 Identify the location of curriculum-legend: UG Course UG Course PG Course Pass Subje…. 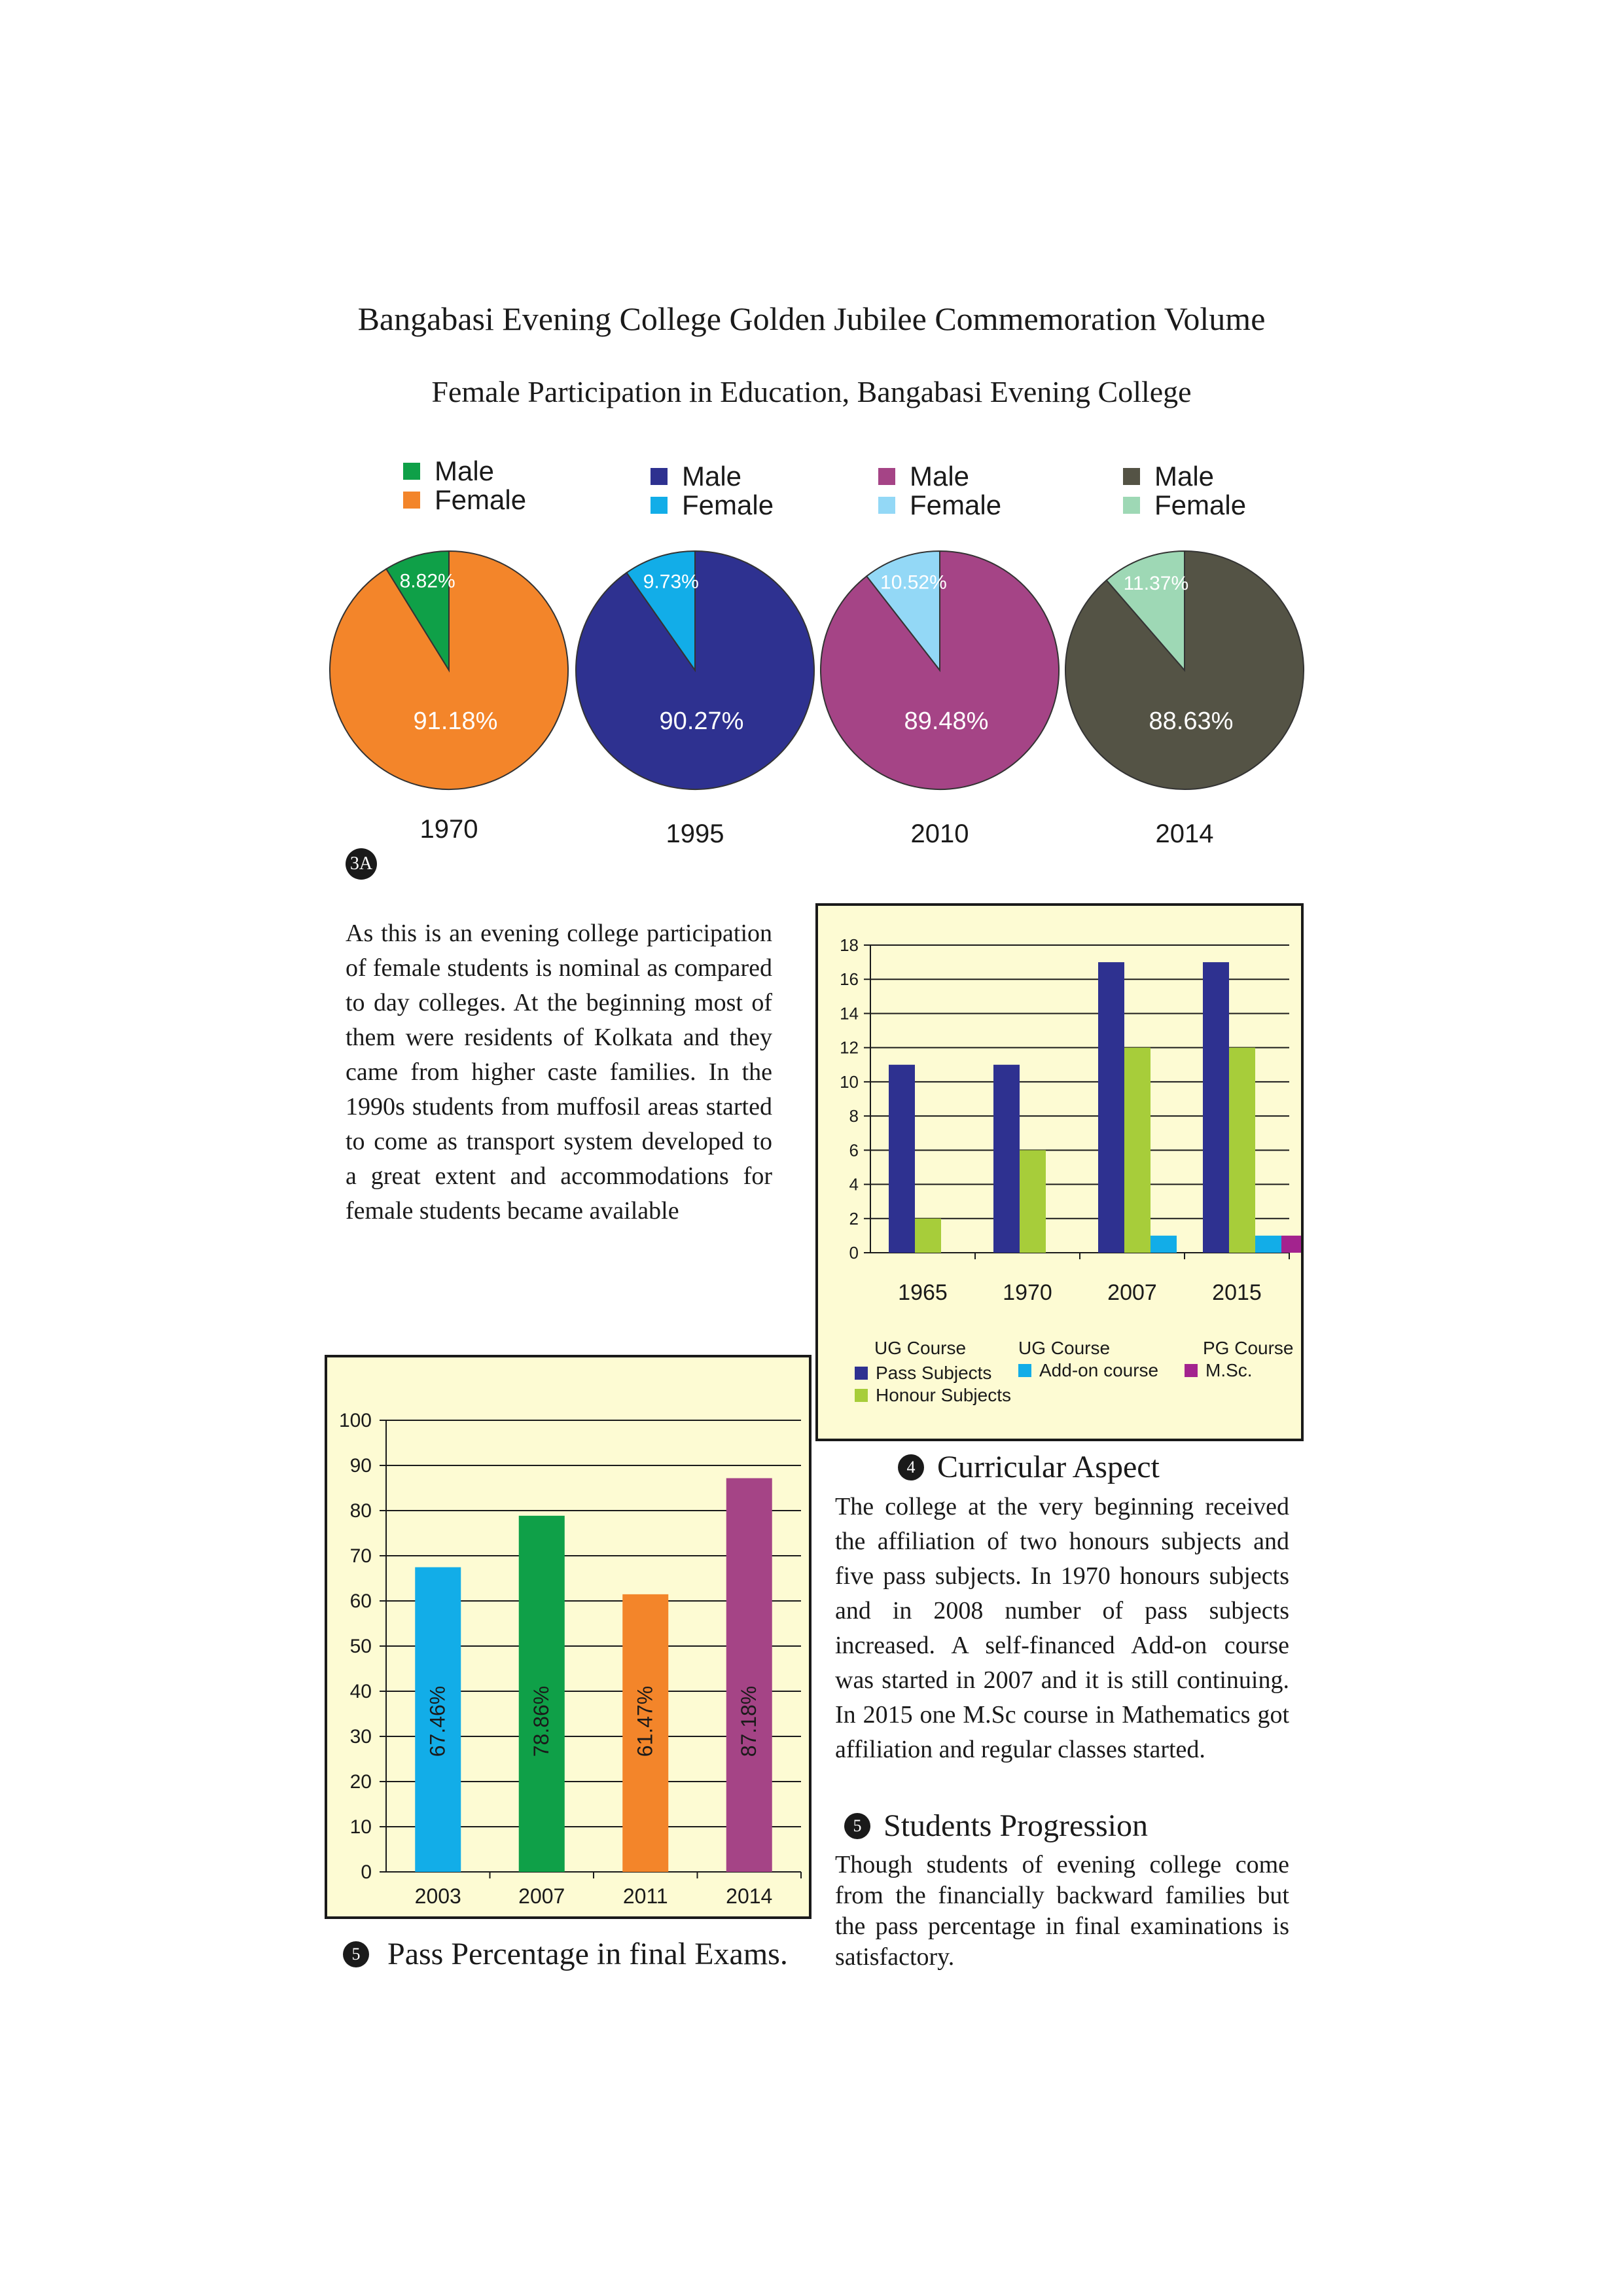
(1059, 1172).